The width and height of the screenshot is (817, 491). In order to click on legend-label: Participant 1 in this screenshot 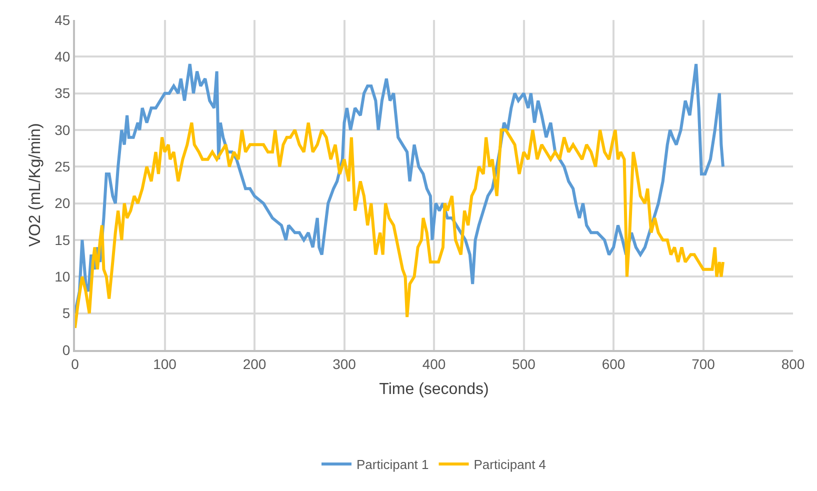, I will do `click(392, 464)`.